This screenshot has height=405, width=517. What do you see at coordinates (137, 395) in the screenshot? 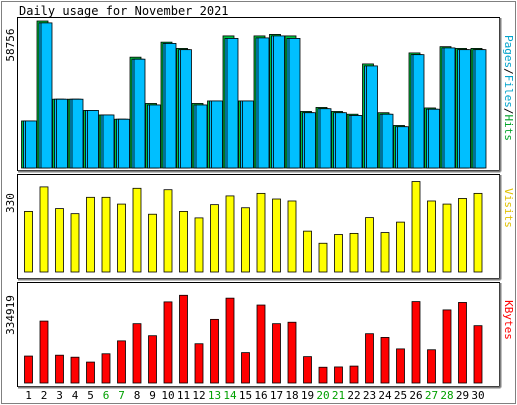
I see `x-tick-label: 8` at bounding box center [137, 395].